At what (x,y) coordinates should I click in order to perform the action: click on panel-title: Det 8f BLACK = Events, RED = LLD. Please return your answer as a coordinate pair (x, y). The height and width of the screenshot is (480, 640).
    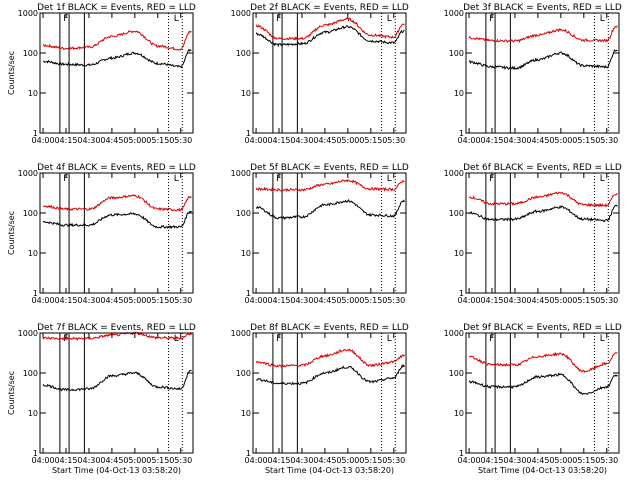
    Looking at the image, I should click on (329, 328).